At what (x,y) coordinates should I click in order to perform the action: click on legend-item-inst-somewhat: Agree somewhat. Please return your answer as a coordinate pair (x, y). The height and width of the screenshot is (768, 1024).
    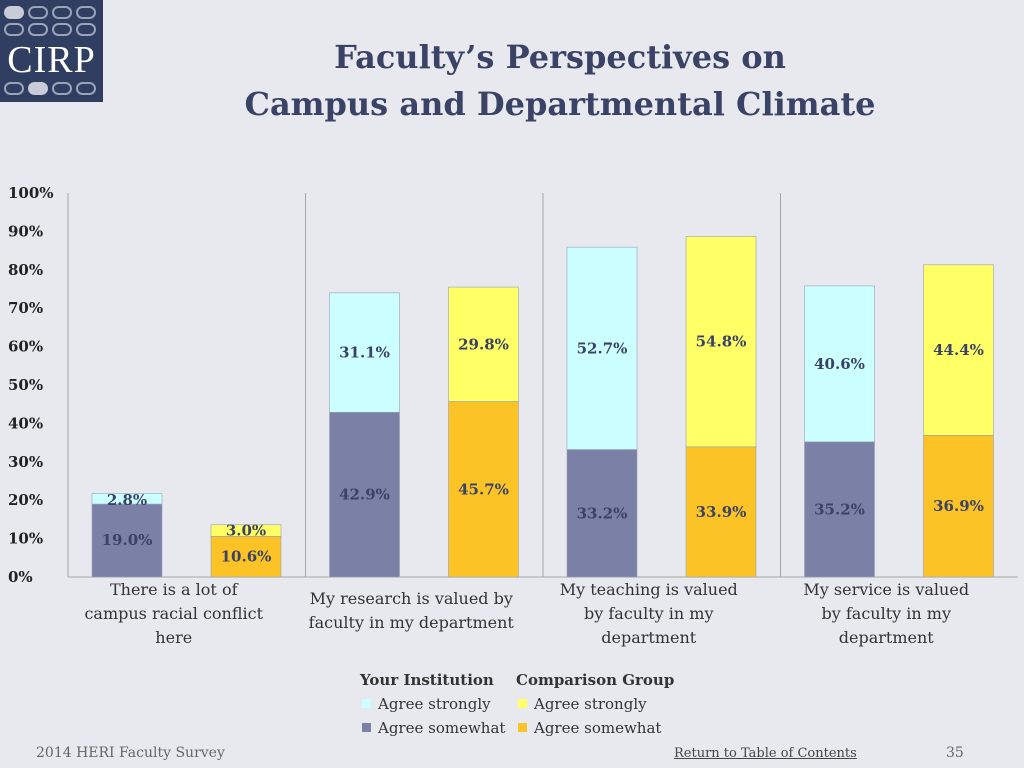
    Looking at the image, I should click on (433, 728).